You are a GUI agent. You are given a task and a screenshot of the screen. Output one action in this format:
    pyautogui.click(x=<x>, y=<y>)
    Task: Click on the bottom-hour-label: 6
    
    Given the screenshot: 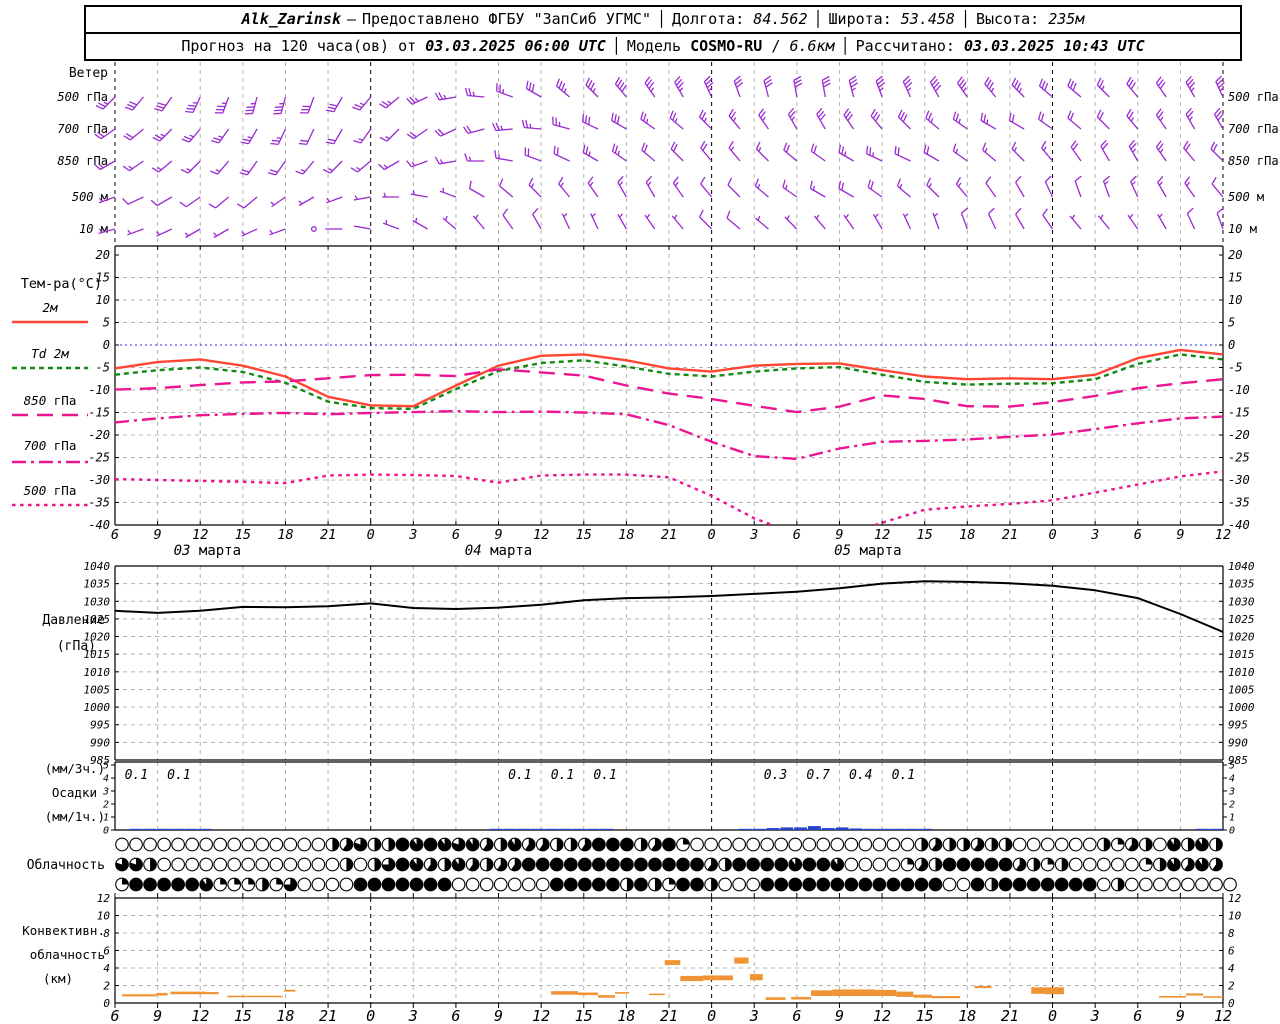 What is the action you would take?
    pyautogui.click(x=455, y=1015)
    